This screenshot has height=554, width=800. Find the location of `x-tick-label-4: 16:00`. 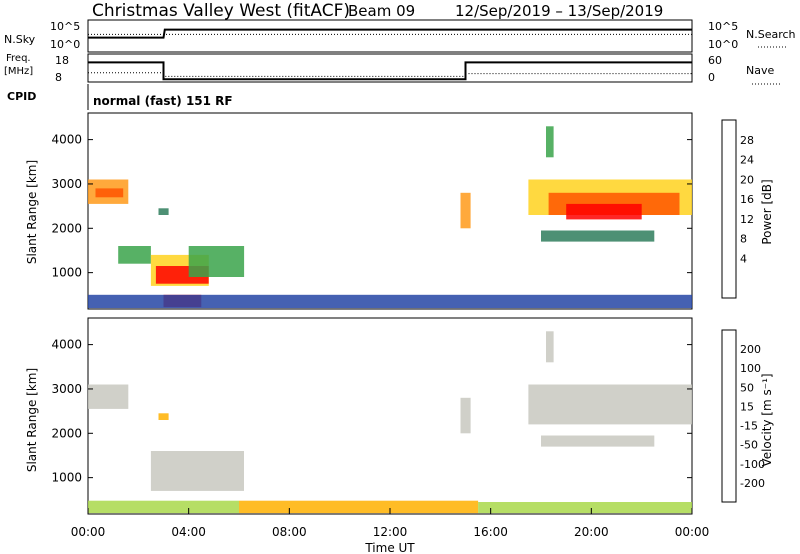

x-tick-label-4: 16:00 is located at coordinates (490, 532).